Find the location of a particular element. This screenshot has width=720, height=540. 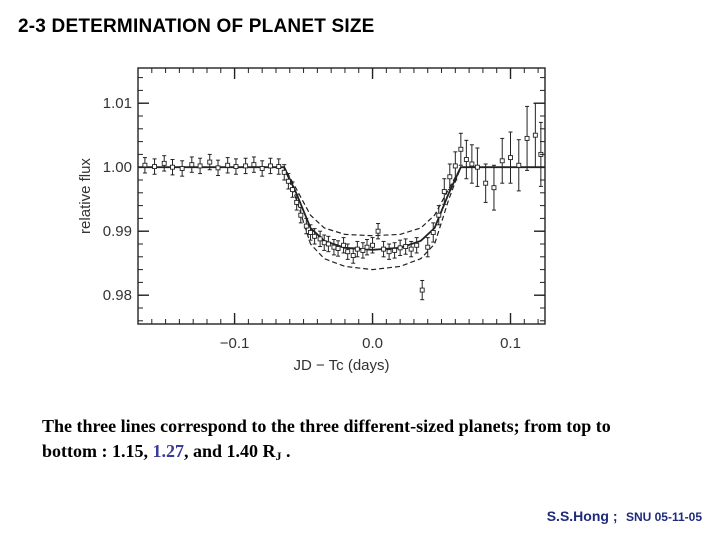

footer: S.S.Hong ; SNU 05-11-05 is located at coordinates (624, 517).